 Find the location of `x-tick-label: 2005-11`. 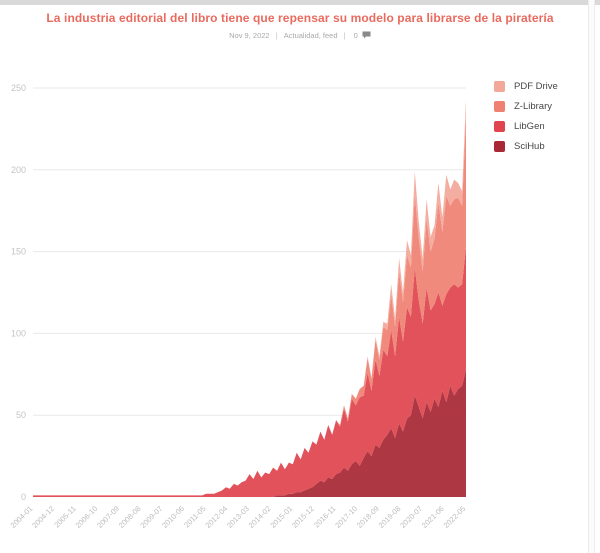

x-tick-label: 2005-11 is located at coordinates (64, 516).